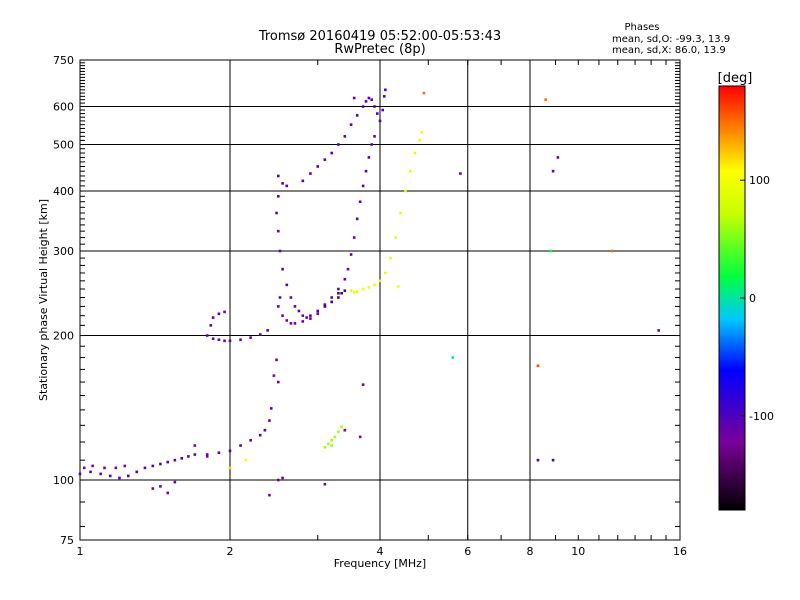  I want to click on x-tick-label: 16, so click(680, 551).